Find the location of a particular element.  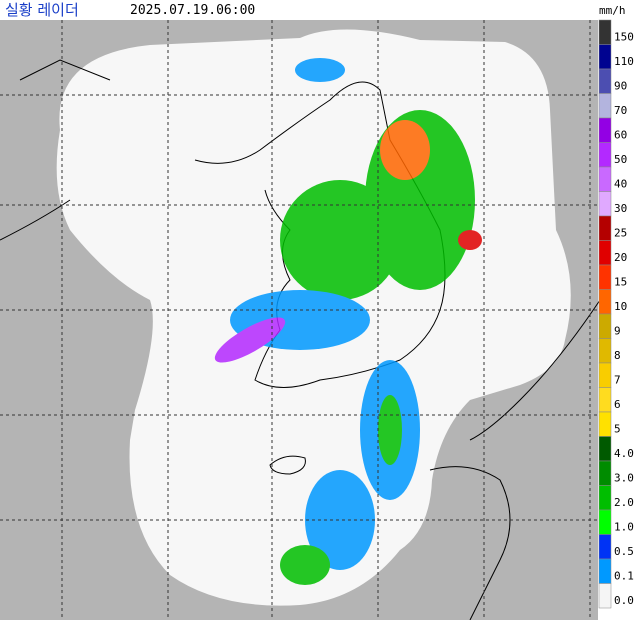

legend-label: 110 is located at coordinates (624, 61).